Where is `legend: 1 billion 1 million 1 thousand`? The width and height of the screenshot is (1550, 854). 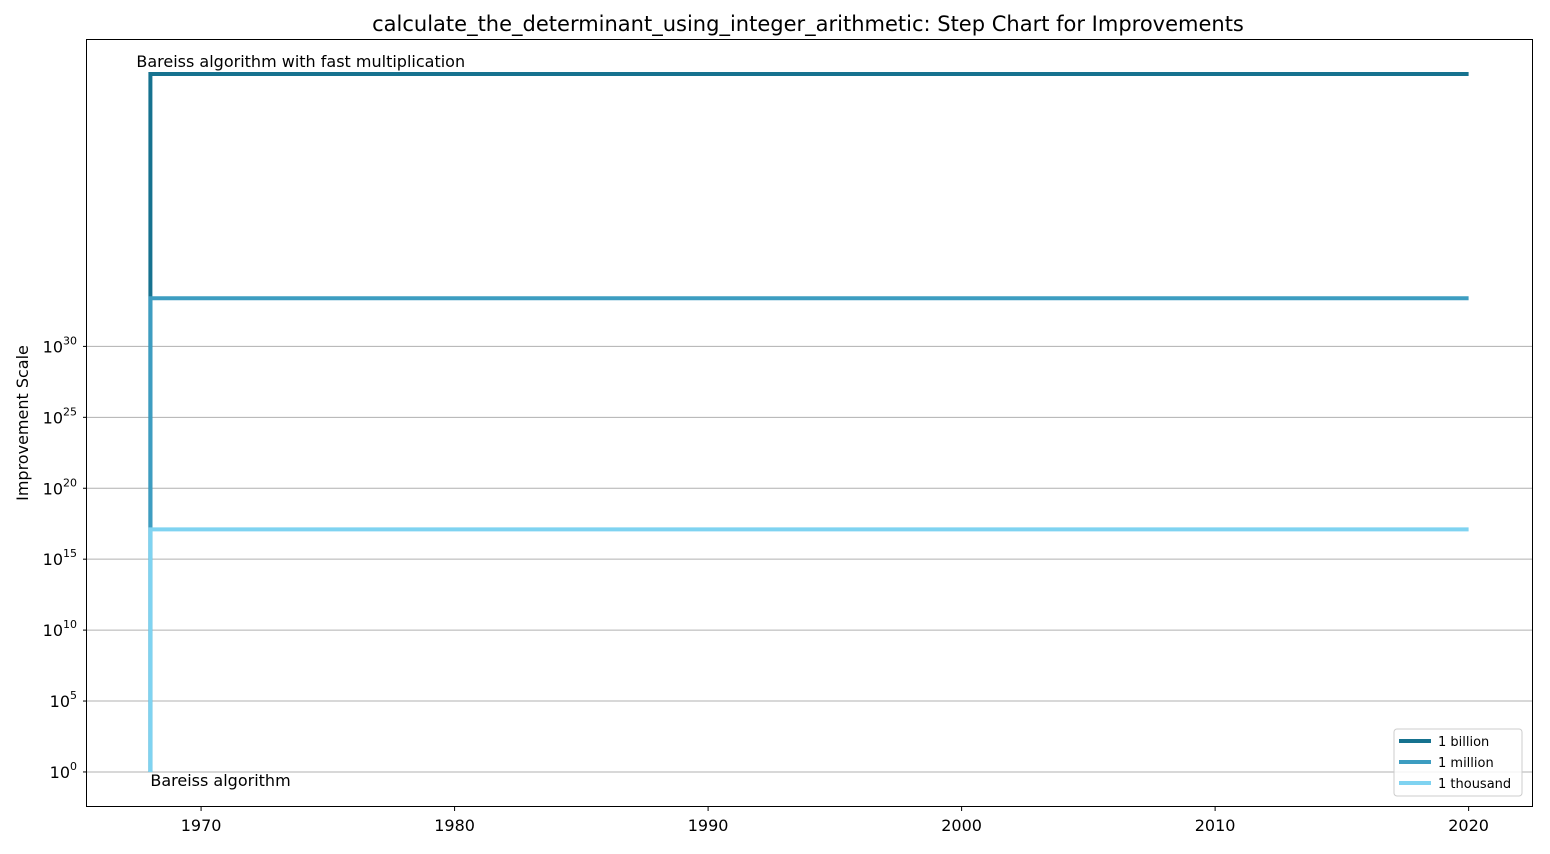
legend: 1 billion 1 million 1 thousand is located at coordinates (1458, 762).